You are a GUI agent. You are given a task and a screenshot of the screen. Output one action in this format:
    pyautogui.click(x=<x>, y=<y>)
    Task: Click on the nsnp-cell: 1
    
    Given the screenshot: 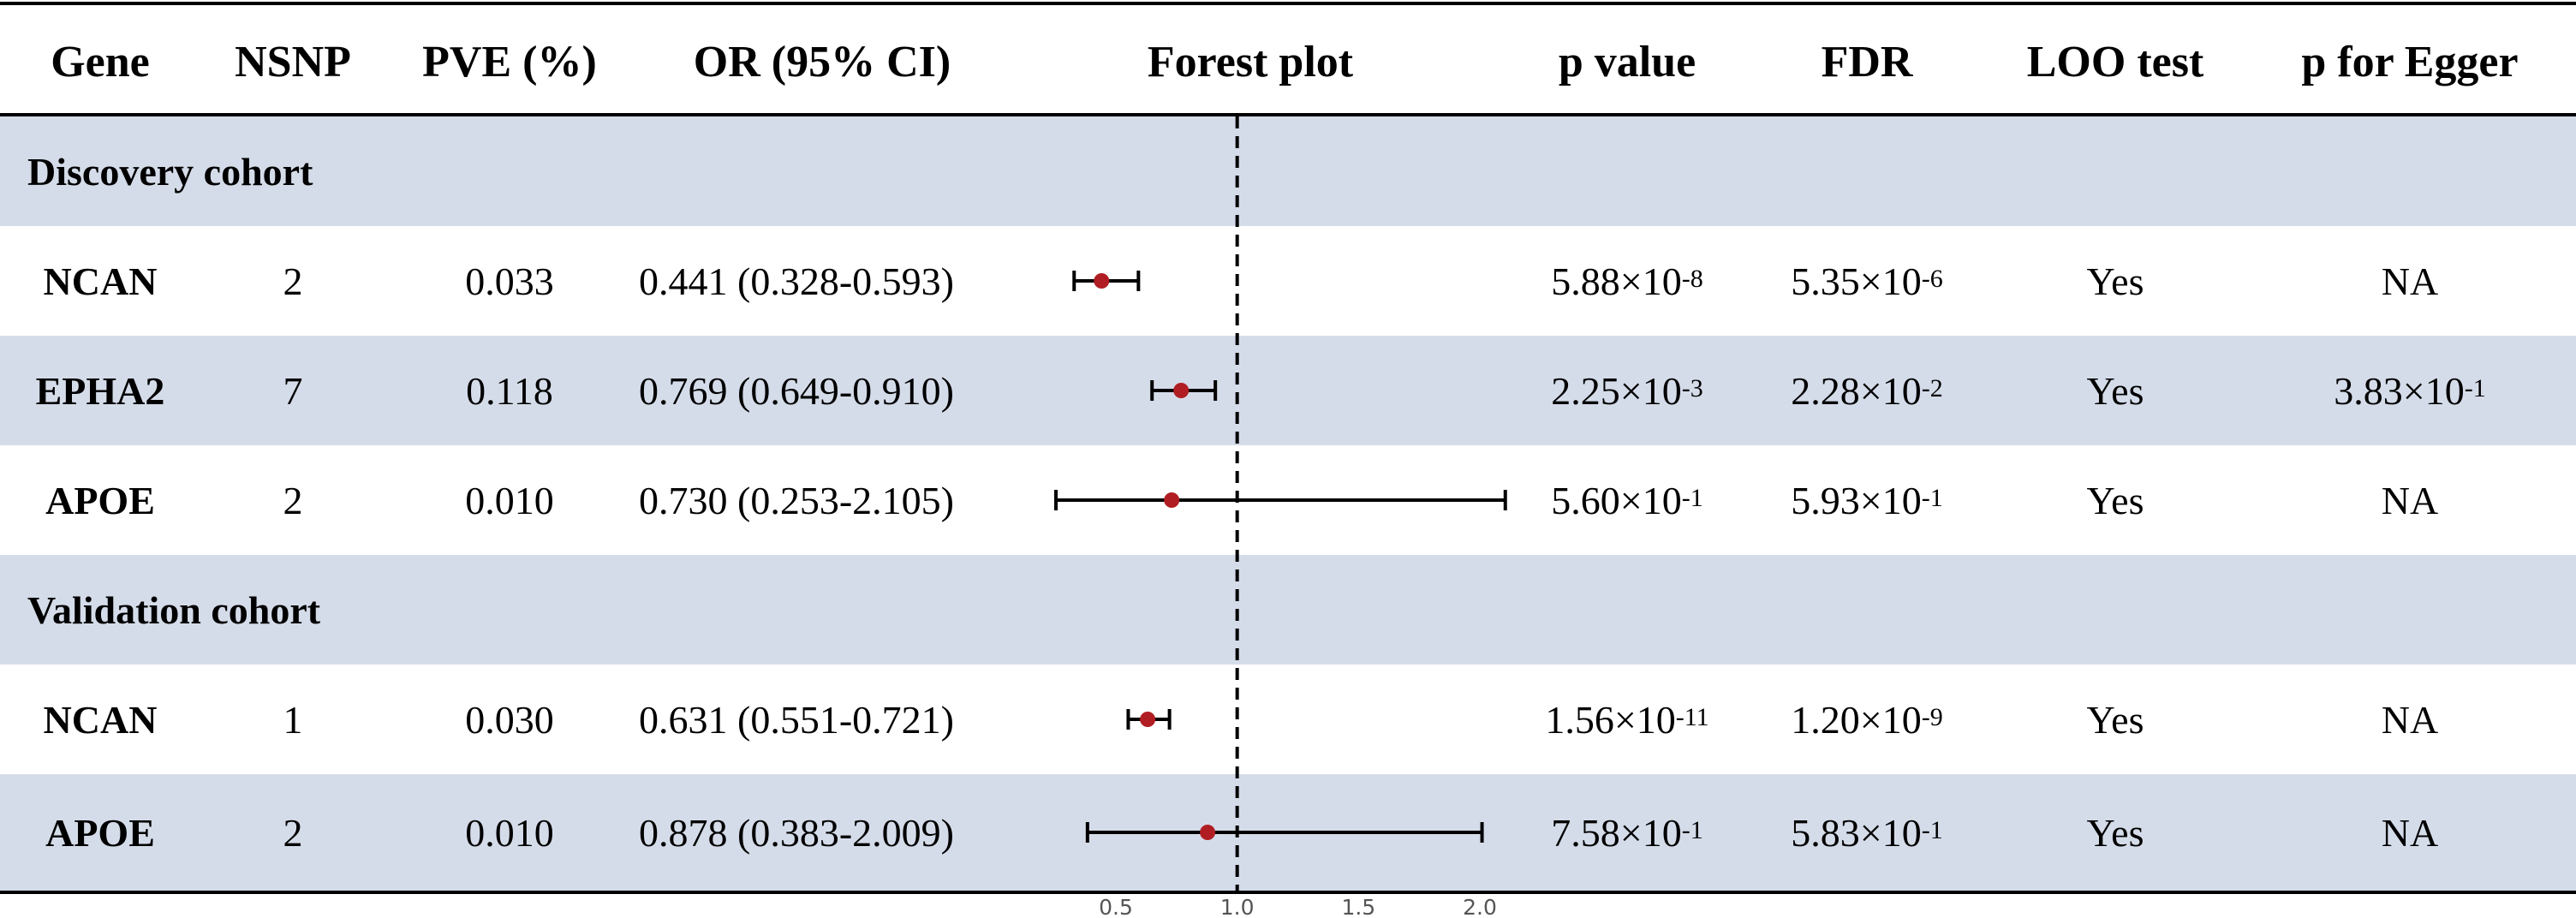 What is the action you would take?
    pyautogui.click(x=293, y=719)
    